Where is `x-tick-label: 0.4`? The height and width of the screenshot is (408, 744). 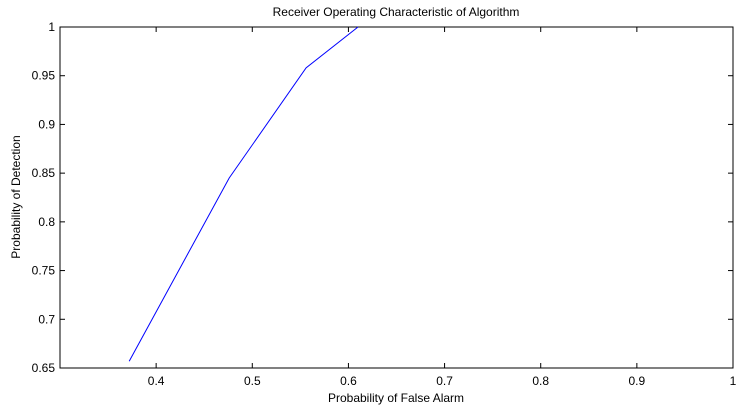
x-tick-label: 0.4 is located at coordinates (156, 381).